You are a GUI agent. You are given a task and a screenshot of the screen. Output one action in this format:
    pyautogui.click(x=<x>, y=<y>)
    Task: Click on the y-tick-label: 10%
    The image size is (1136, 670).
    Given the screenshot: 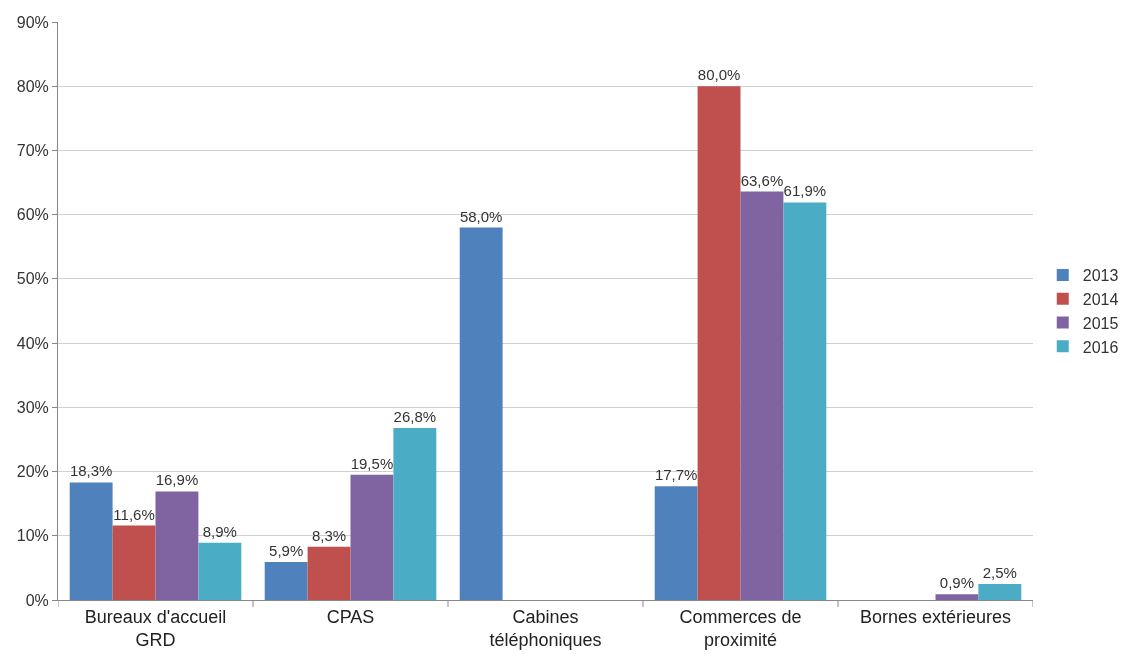 What is the action you would take?
    pyautogui.click(x=32, y=536)
    